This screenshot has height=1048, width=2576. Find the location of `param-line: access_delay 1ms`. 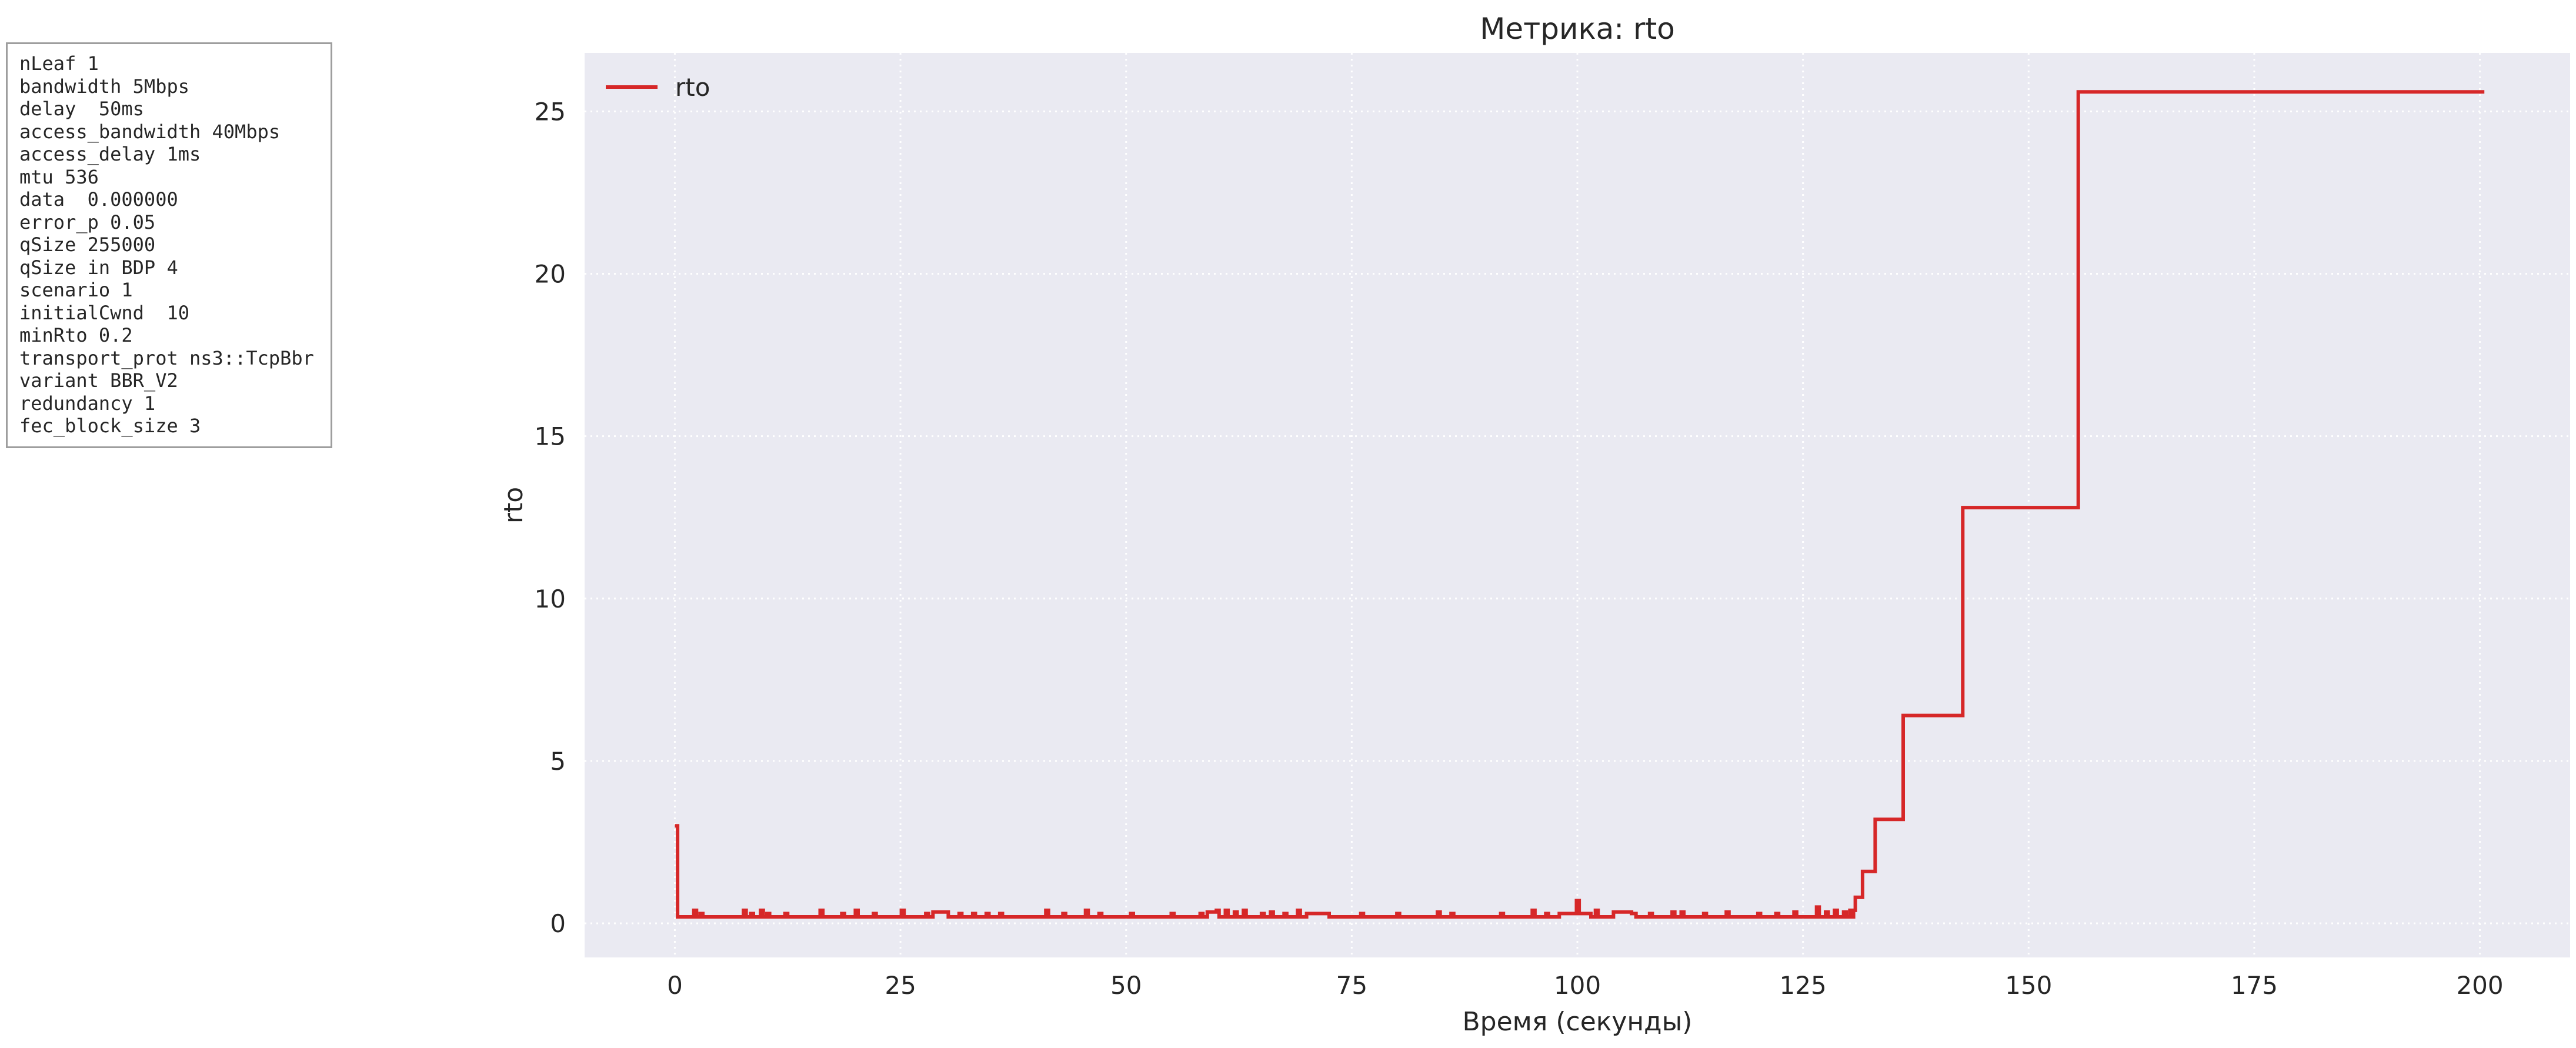

param-line: access_delay 1ms is located at coordinates (110, 154).